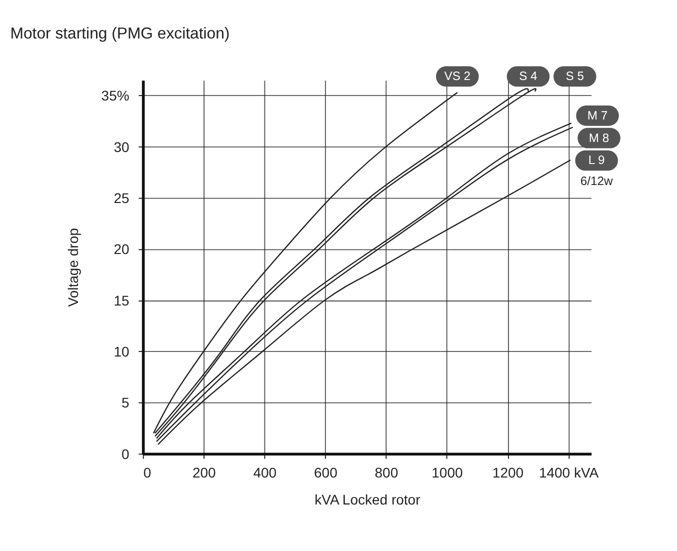 Image resolution: width=677 pixels, height=551 pixels. I want to click on series-label: S 4, so click(528, 76).